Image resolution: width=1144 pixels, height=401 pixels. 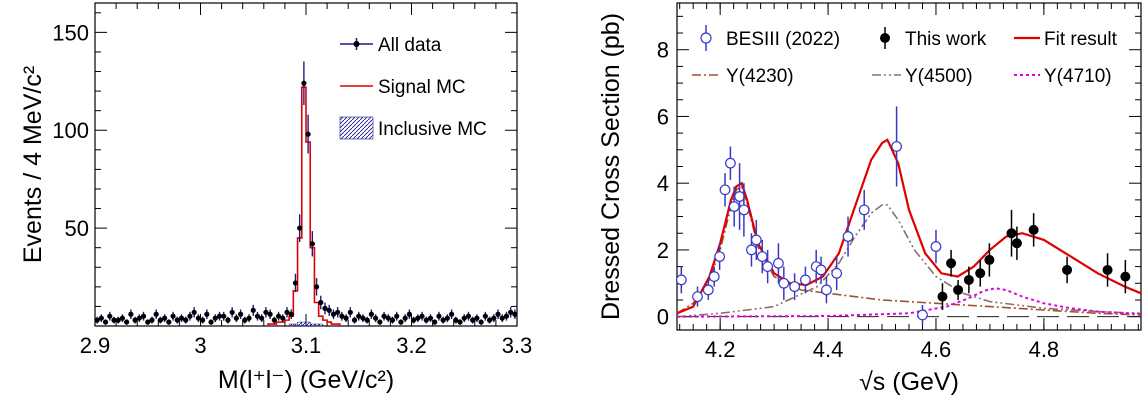 I want to click on signal-mc-histogram, so click(x=304, y=206).